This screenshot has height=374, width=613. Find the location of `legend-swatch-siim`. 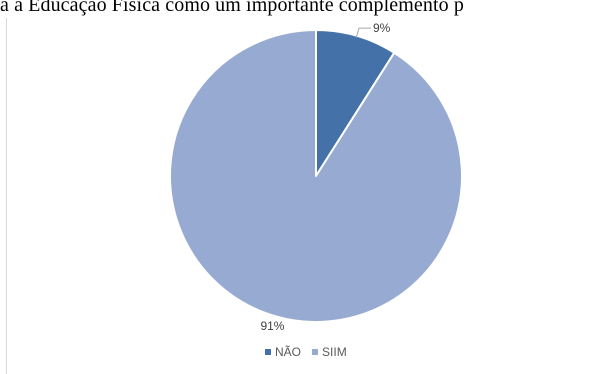

legend-swatch-siim is located at coordinates (315, 352).